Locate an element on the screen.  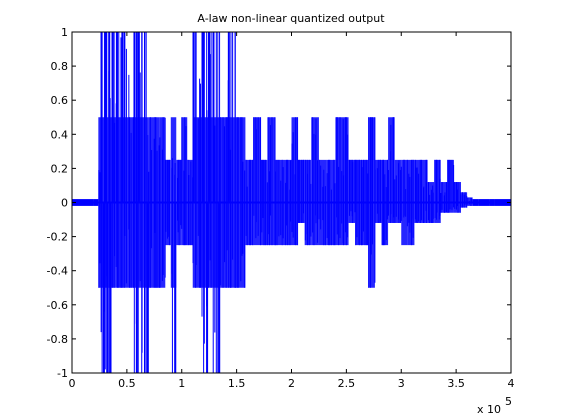
y-tick-label: 0.2 is located at coordinates (60, 168).